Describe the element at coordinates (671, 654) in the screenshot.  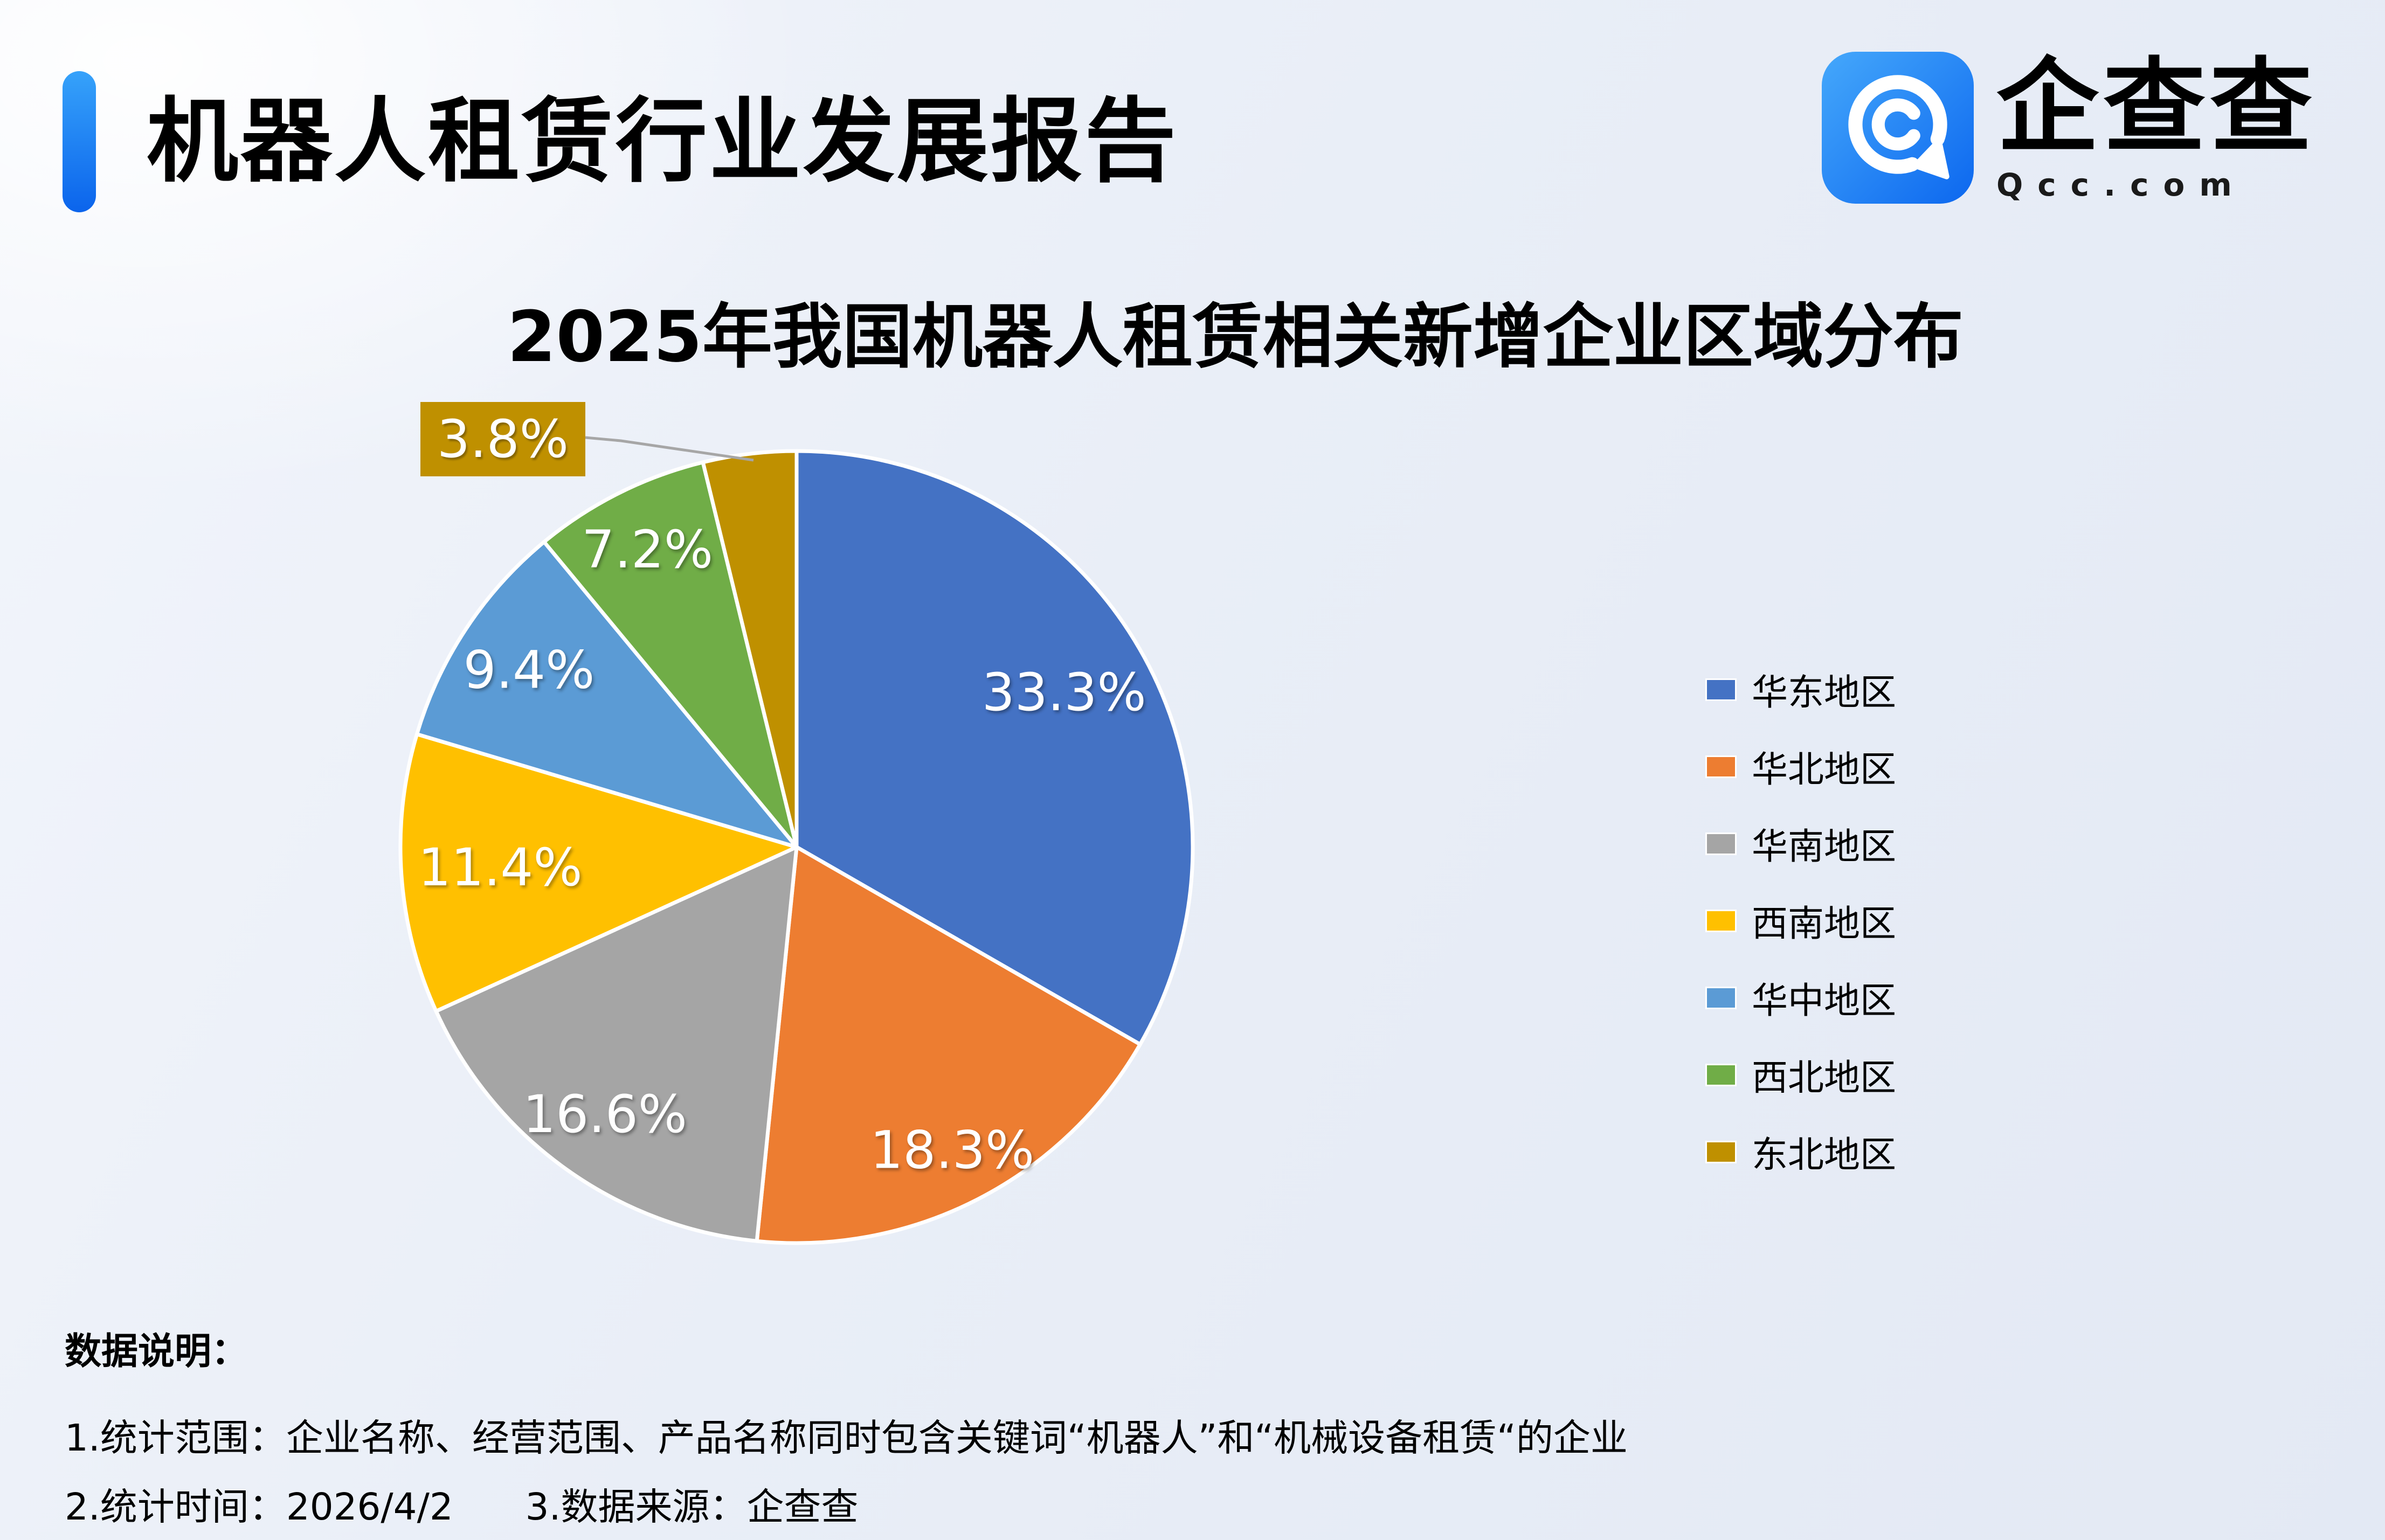
I see `pie-slice-西北地区` at that location.